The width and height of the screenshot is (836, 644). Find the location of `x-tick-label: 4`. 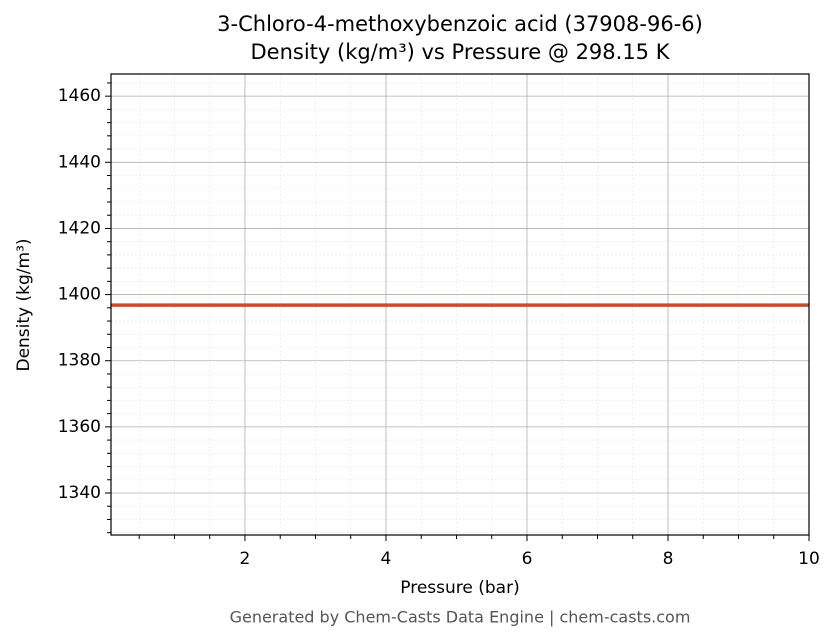

x-tick-label: 4 is located at coordinates (386, 559).